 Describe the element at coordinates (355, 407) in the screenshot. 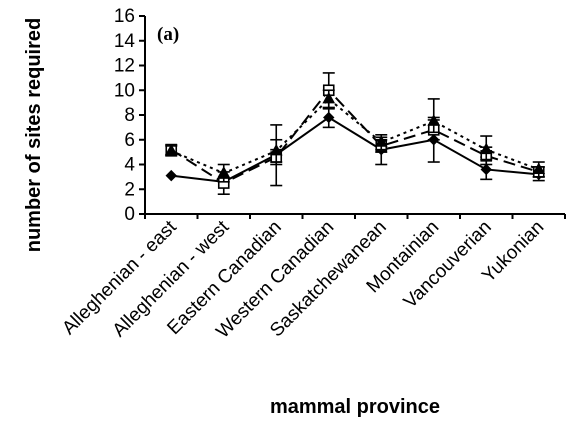

I see `x-axis-title: mammal province` at that location.